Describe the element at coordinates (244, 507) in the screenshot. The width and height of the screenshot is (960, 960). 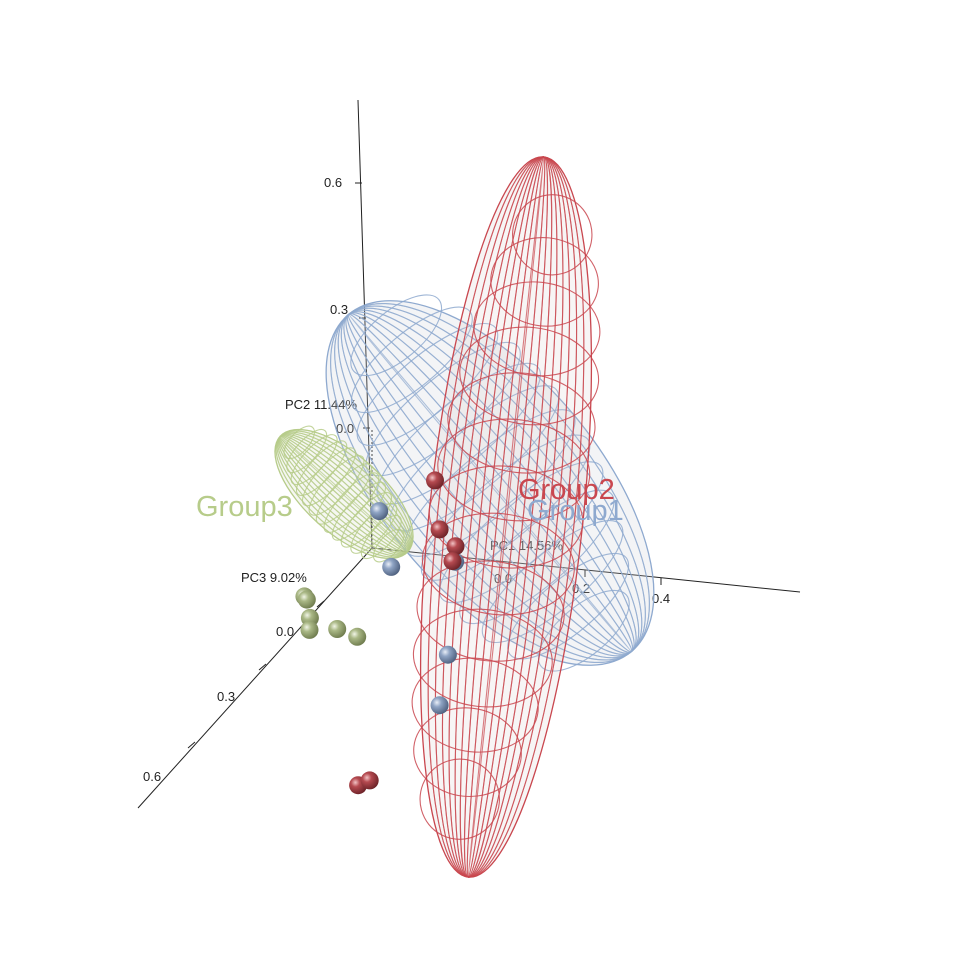
I see `group3-label: Group3` at that location.